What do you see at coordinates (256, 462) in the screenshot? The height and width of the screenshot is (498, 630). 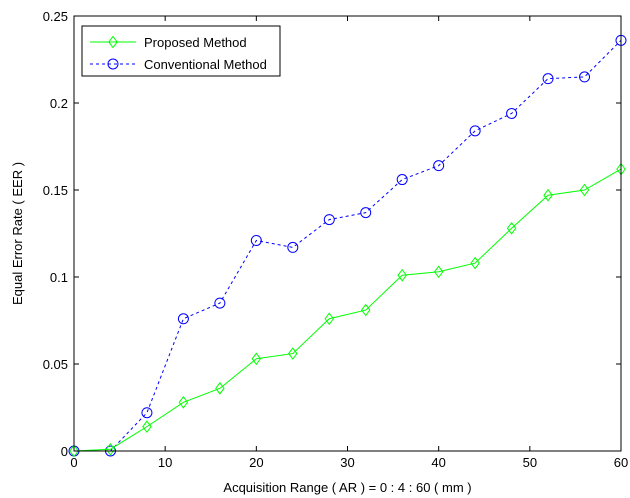 I see `x-tick-label: 20` at bounding box center [256, 462].